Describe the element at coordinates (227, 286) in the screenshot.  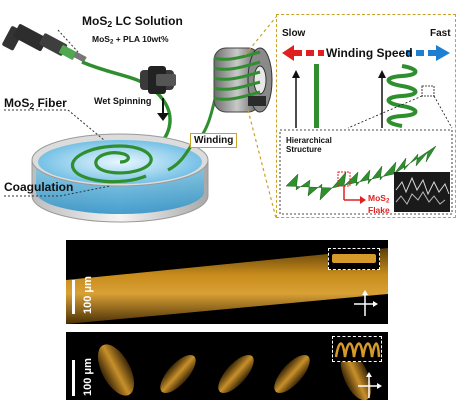
I see `straight-fiber-micrograph-art` at that location.